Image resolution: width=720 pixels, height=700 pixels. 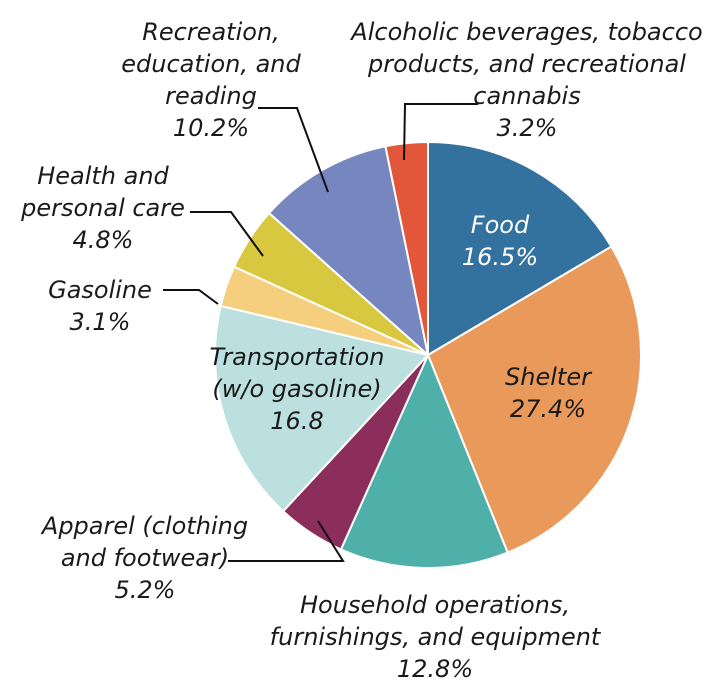 I want to click on pie-slice-transportation, so click(x=322, y=408).